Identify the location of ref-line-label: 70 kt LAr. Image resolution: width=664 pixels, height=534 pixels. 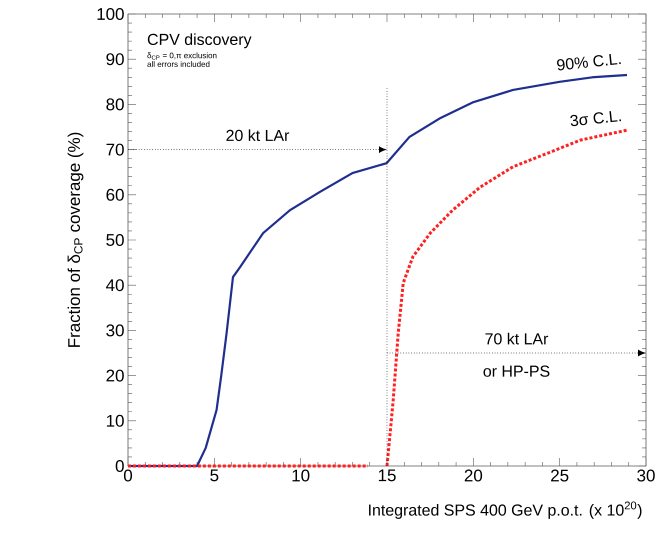
(516, 338).